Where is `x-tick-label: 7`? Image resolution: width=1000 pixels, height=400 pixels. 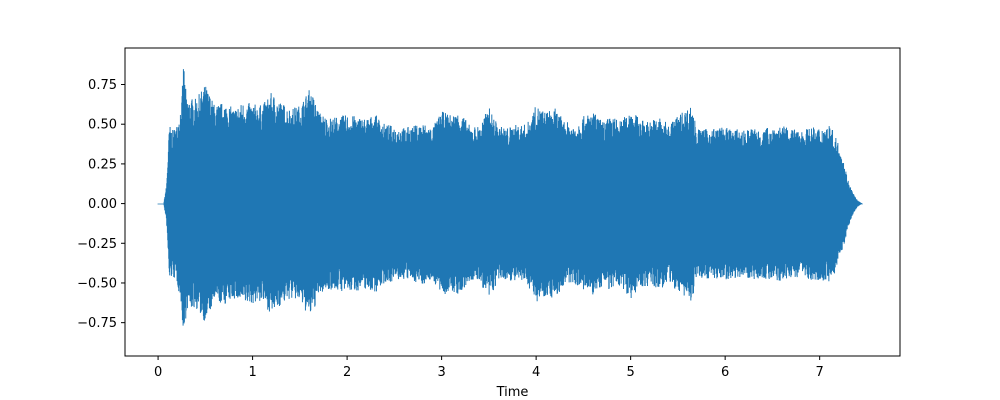 x-tick-label: 7 is located at coordinates (820, 372).